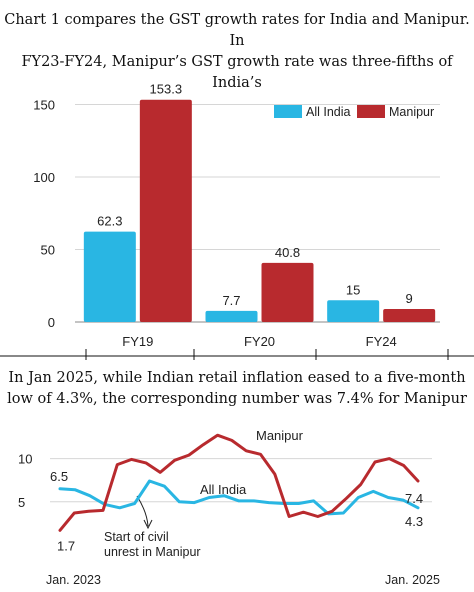  Describe the element at coordinates (25, 459) in the screenshot. I see `line-y-tick-label-10: 10` at that location.